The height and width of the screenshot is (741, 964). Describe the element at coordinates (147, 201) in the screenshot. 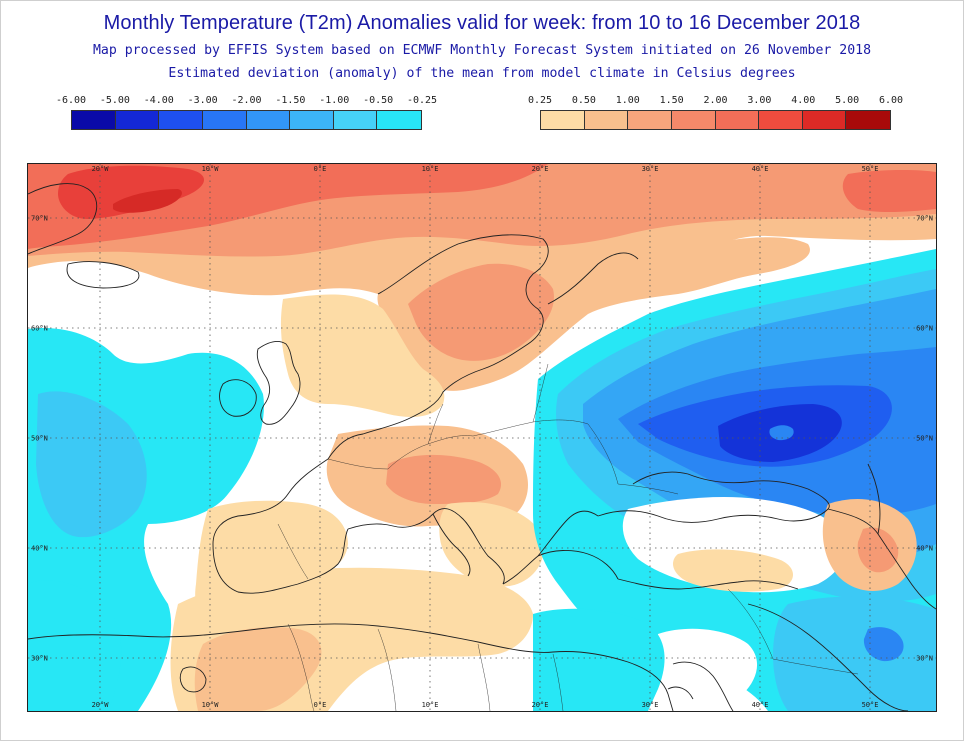

I see `anomaly-warm-greenland-core` at that location.